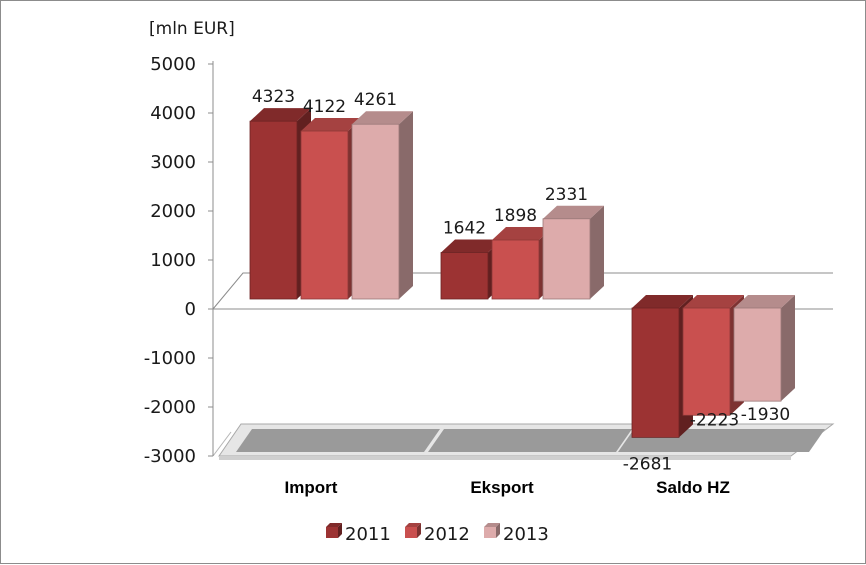 The image size is (866, 565). I want to click on category-label: Saldo HZ, so click(693, 487).